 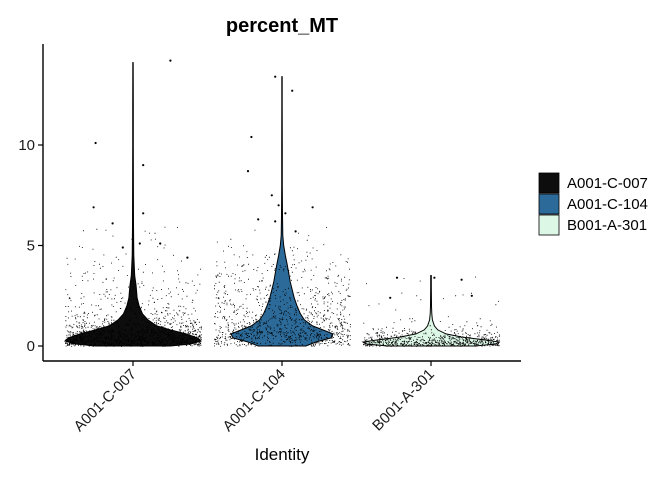 I want to click on x-axis-ticks: A001-C-007 A001-C-104 B001-A-301, so click(x=254, y=398).